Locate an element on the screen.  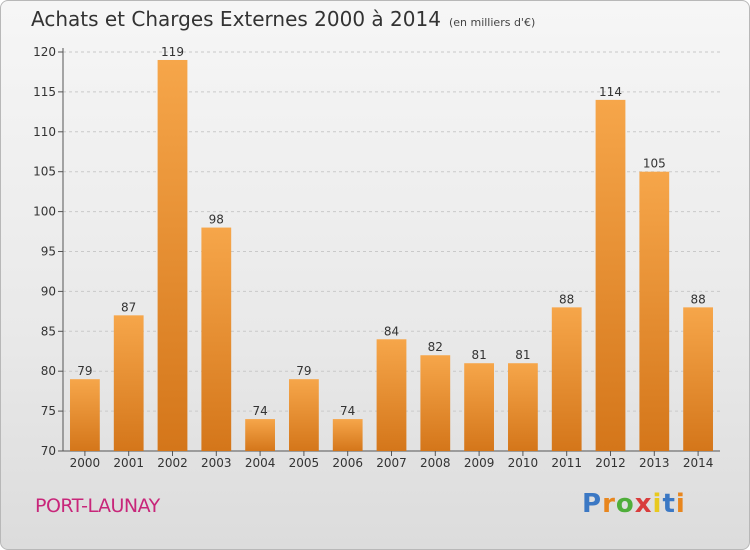
y-tick-label: 80 is located at coordinates (48, 371).